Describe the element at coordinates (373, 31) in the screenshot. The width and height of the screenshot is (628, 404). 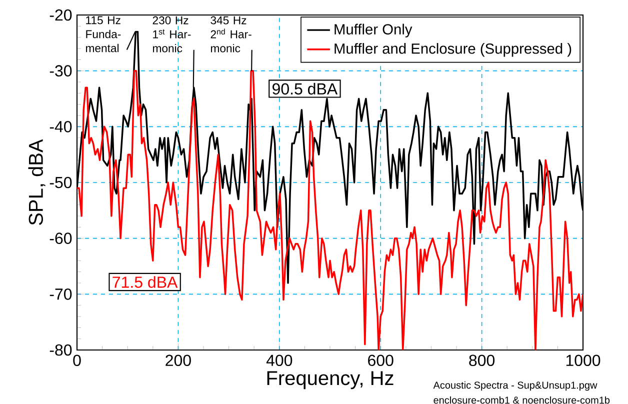
I see `legend-label: Muffler Only` at that location.